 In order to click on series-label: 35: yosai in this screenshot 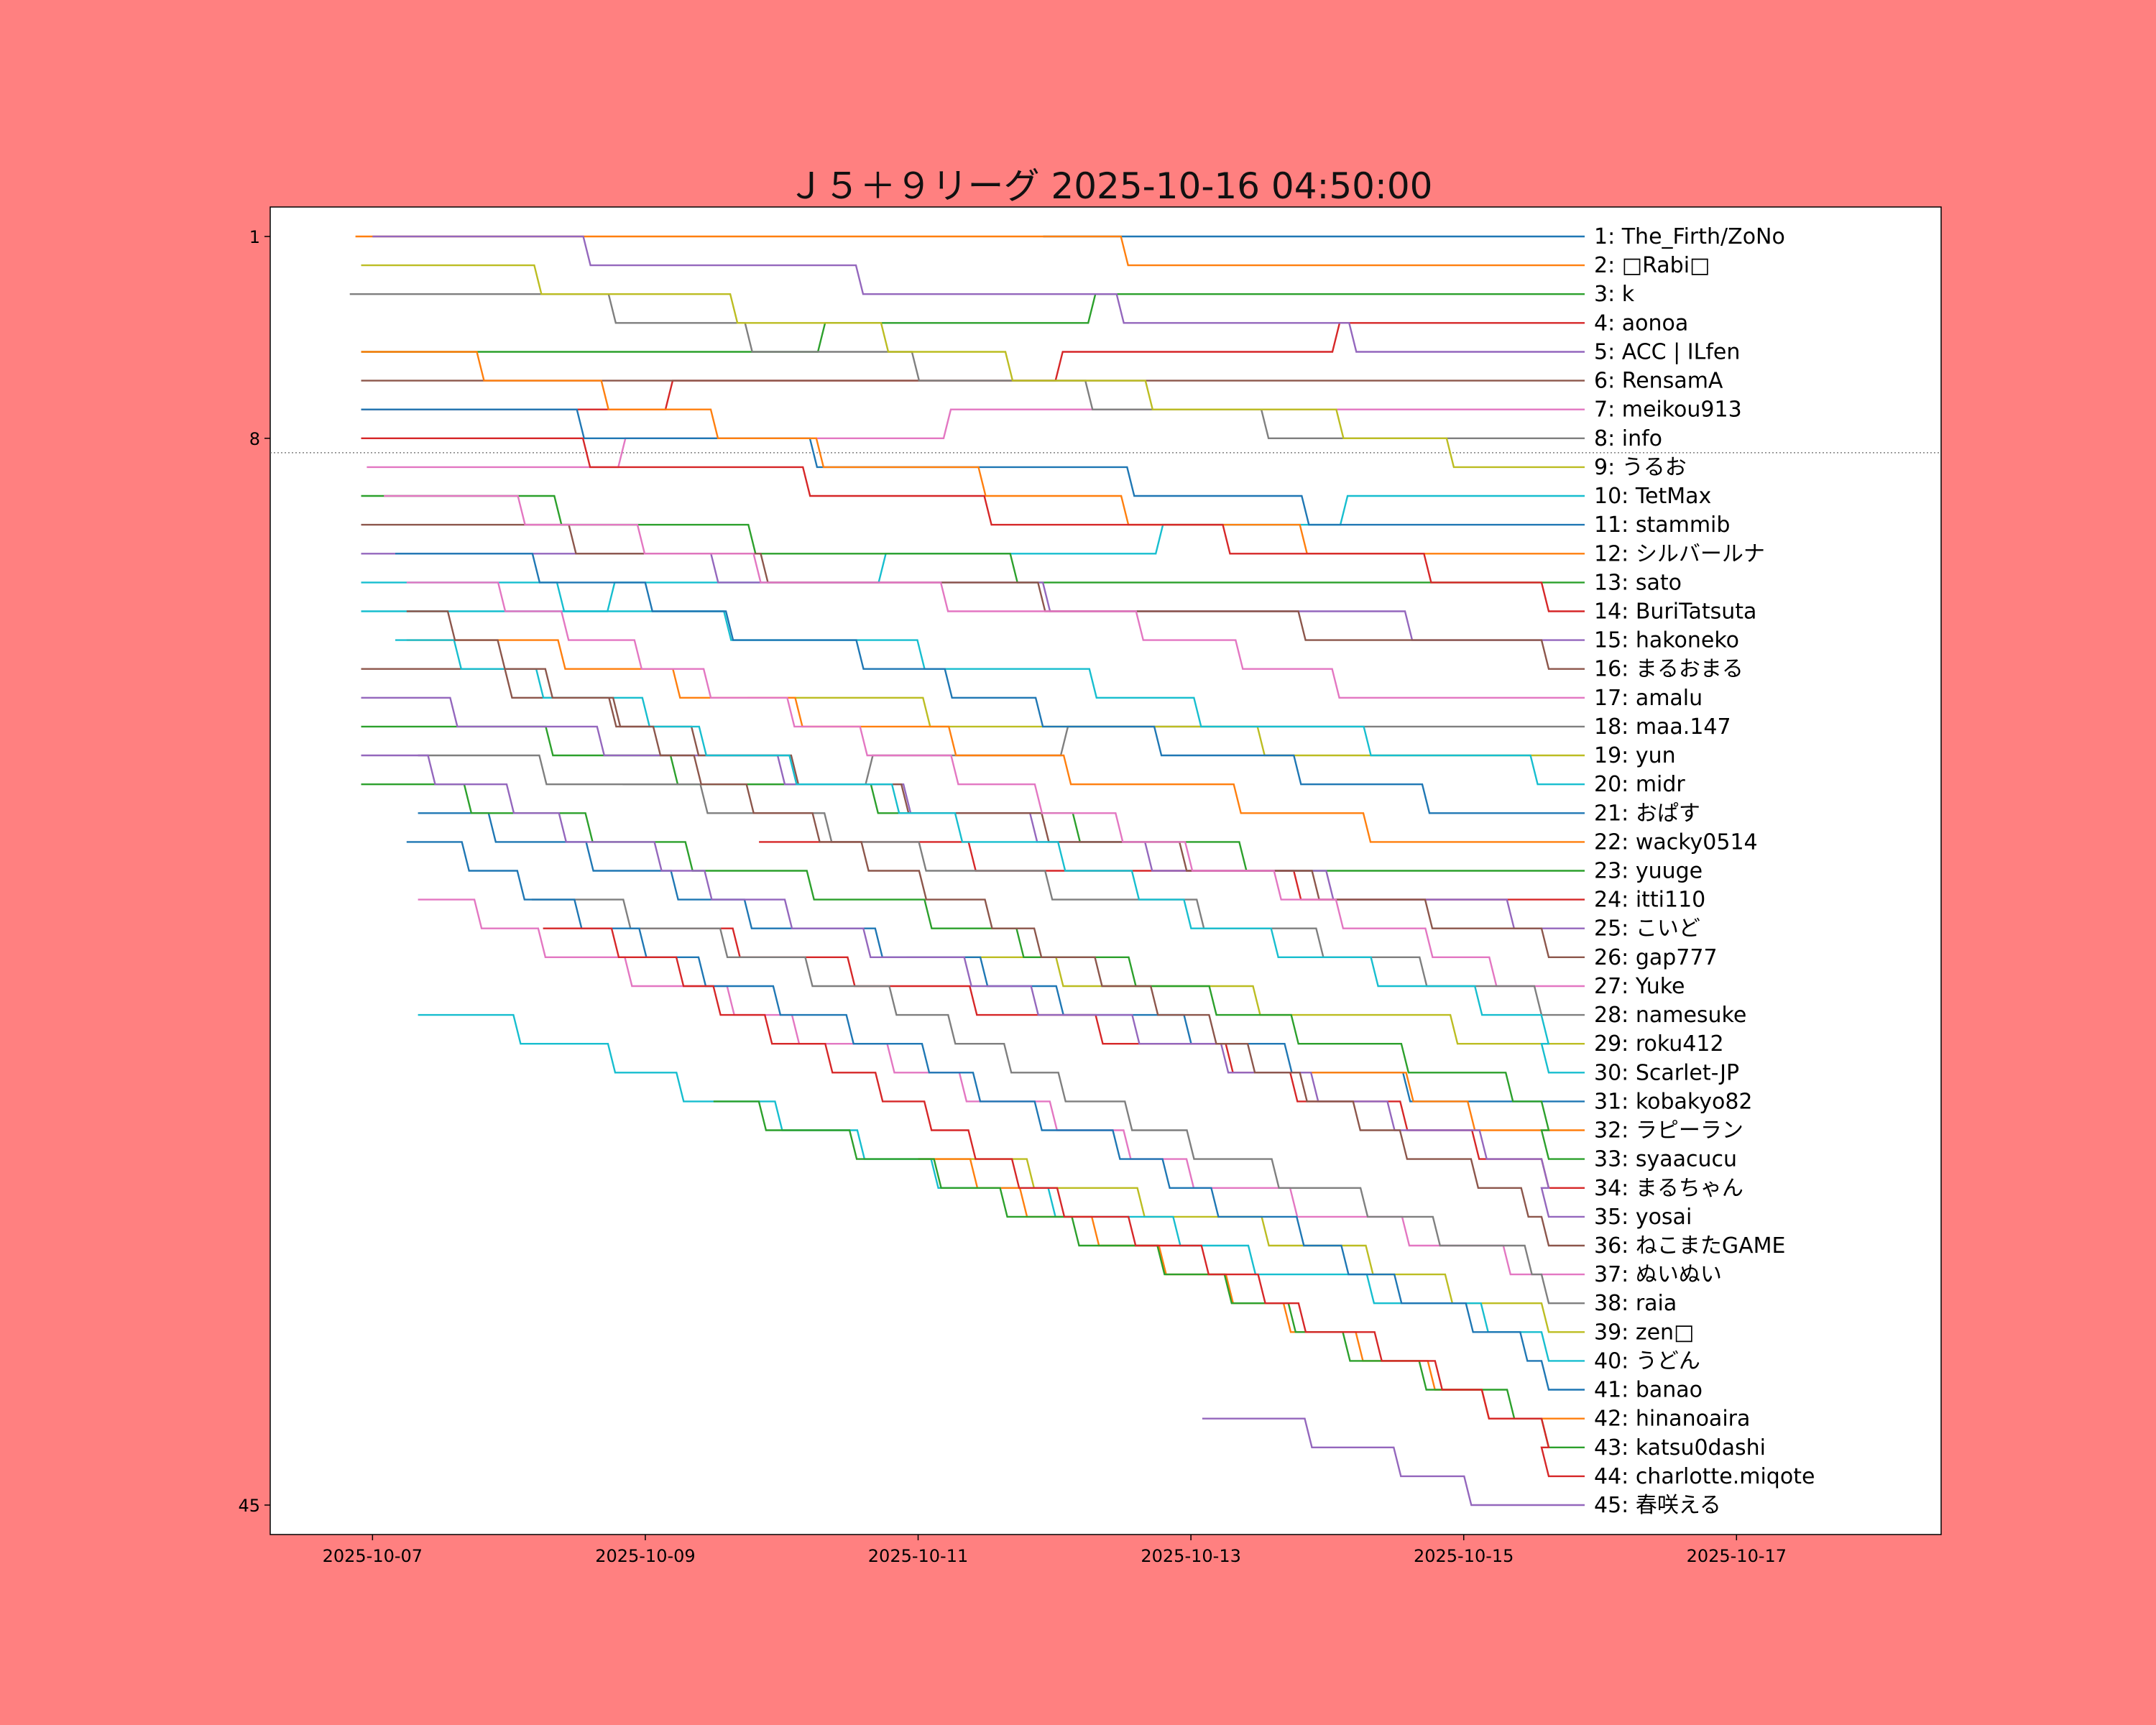, I will do `click(1643, 1217)`.